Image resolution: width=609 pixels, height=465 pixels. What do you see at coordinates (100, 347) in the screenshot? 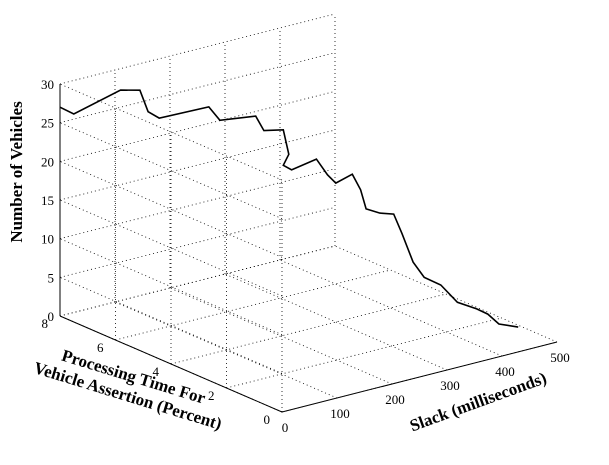
I see `y-tick-label: 6` at bounding box center [100, 347].